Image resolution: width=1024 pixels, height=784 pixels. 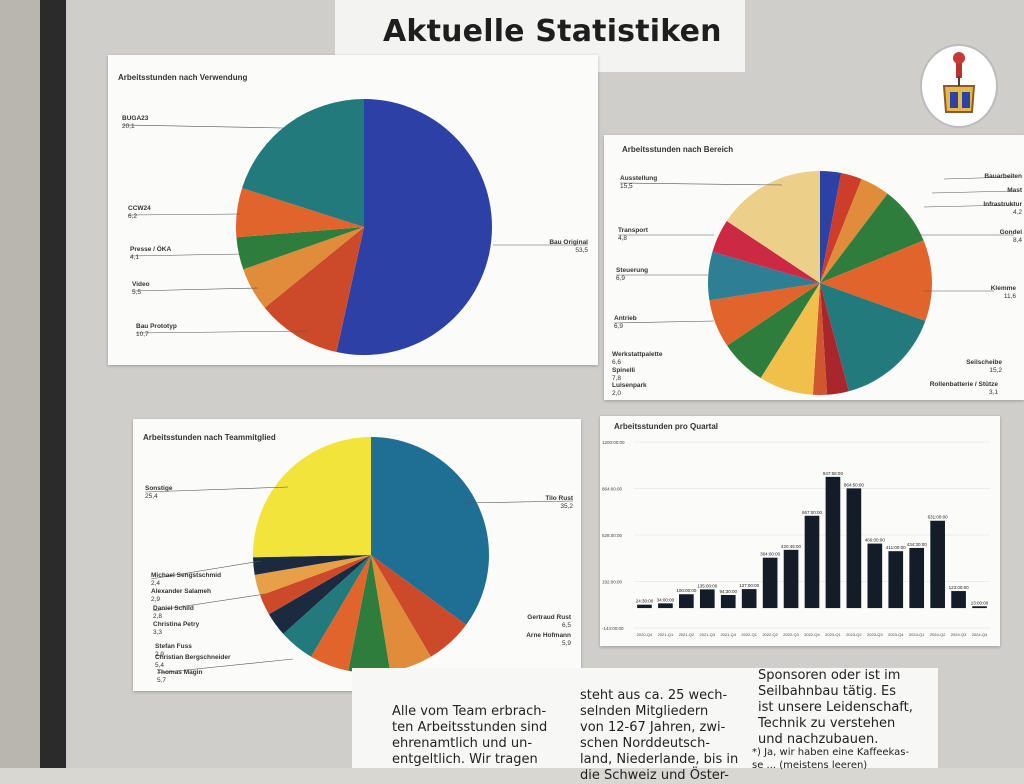 I want to click on bar-2021-q2, so click(x=686, y=601).